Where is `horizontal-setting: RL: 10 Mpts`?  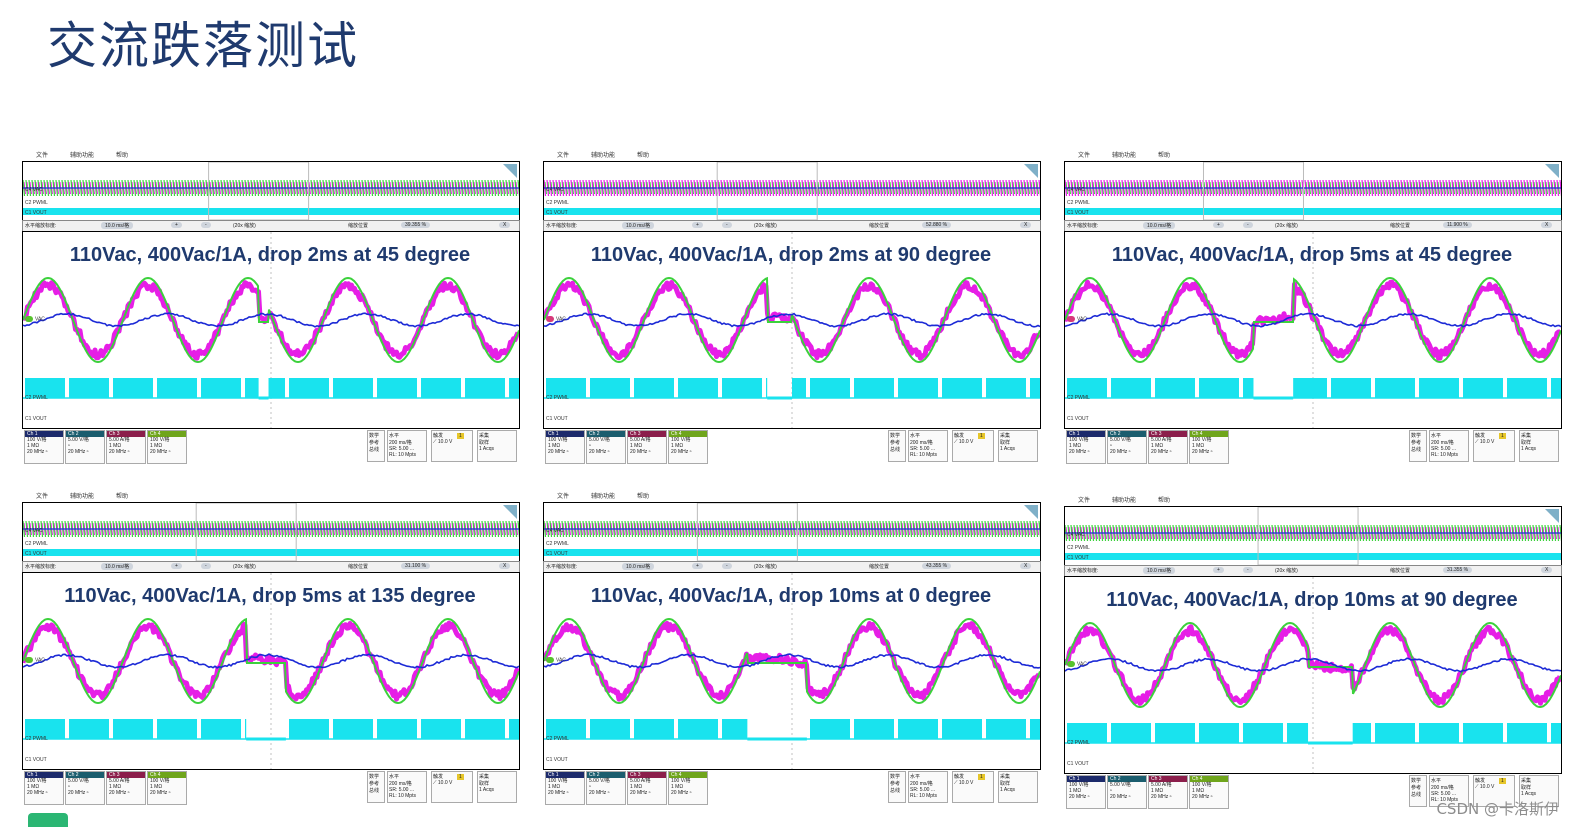 horizontal-setting: RL: 10 Mpts is located at coordinates (407, 455).